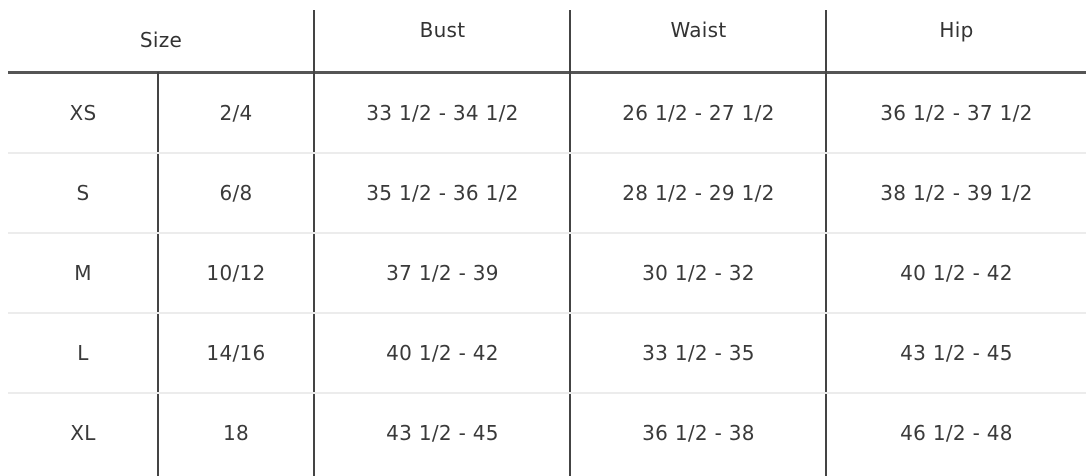 The height and width of the screenshot is (476, 1086). Describe the element at coordinates (442, 353) in the screenshot. I see `cell-bust: 40 1/2 - 42` at that location.